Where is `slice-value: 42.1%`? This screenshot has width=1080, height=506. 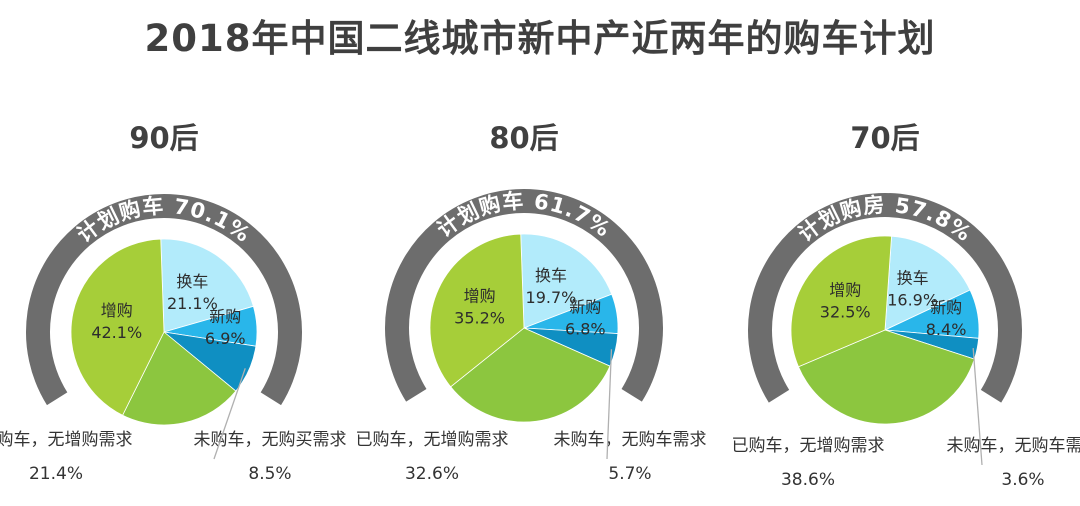 slice-value: 42.1% is located at coordinates (116, 332).